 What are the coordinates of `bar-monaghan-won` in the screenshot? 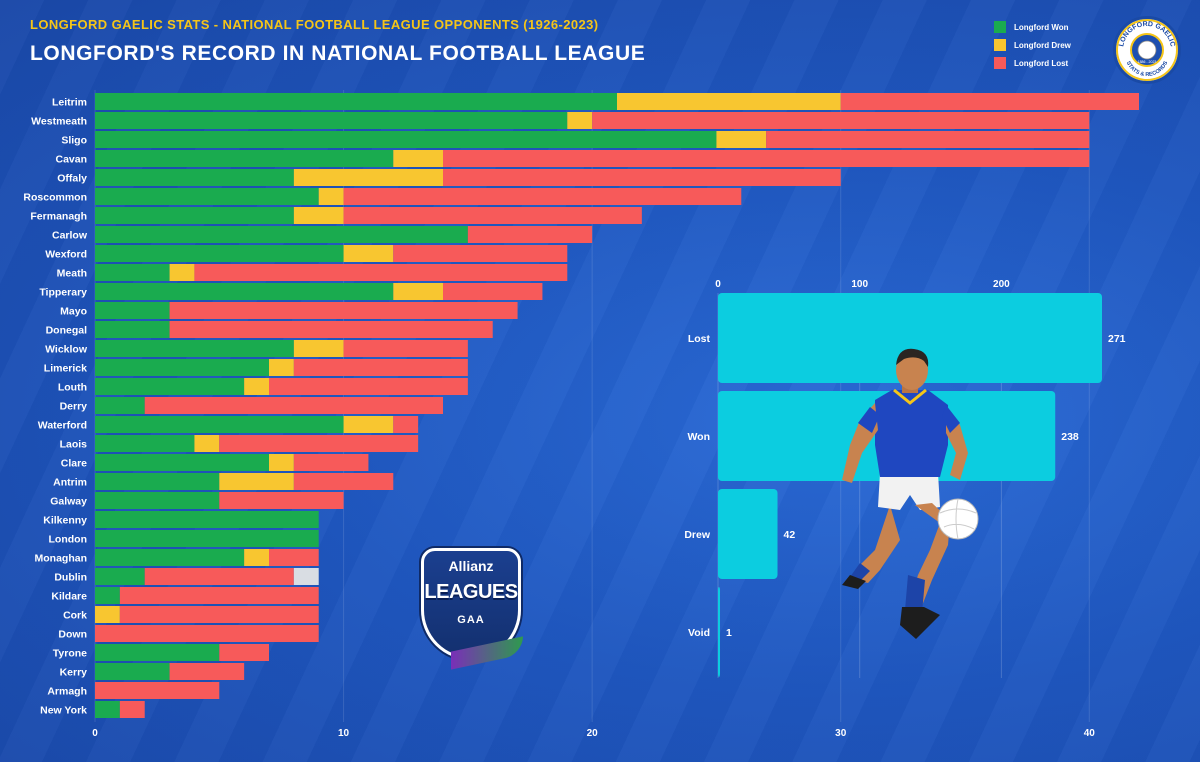 It's located at (170, 557).